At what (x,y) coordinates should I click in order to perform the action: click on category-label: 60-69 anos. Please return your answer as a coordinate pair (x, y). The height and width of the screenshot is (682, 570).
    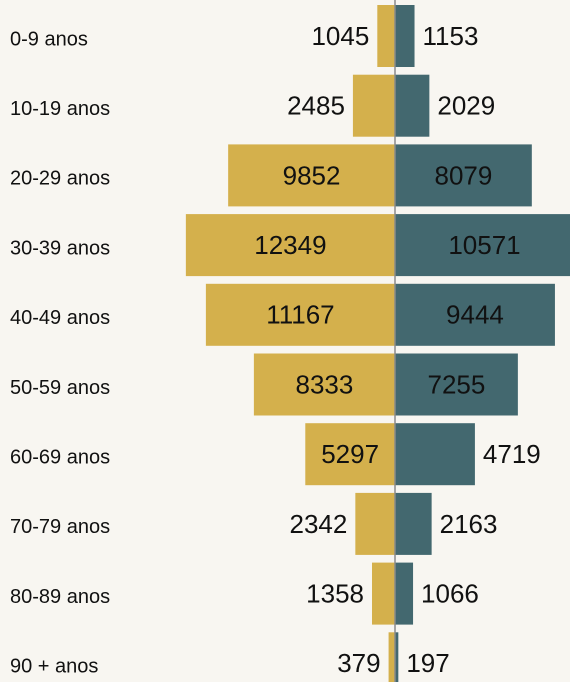
    Looking at the image, I should click on (60, 457).